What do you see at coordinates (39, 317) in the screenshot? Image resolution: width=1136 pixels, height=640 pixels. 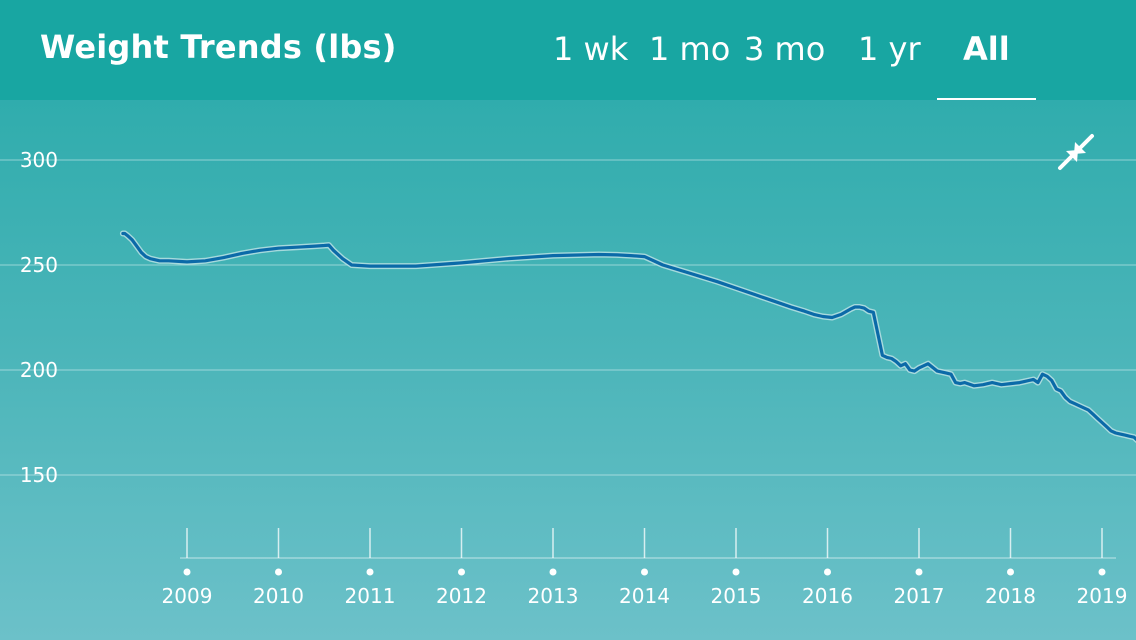 I see `y-axis-labels: 150 200 250 300` at bounding box center [39, 317].